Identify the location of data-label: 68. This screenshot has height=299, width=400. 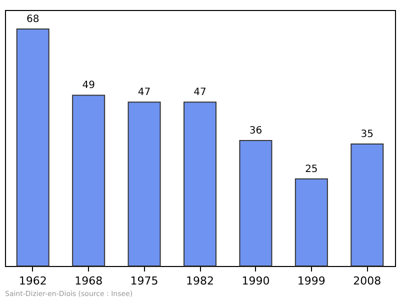
(33, 19).